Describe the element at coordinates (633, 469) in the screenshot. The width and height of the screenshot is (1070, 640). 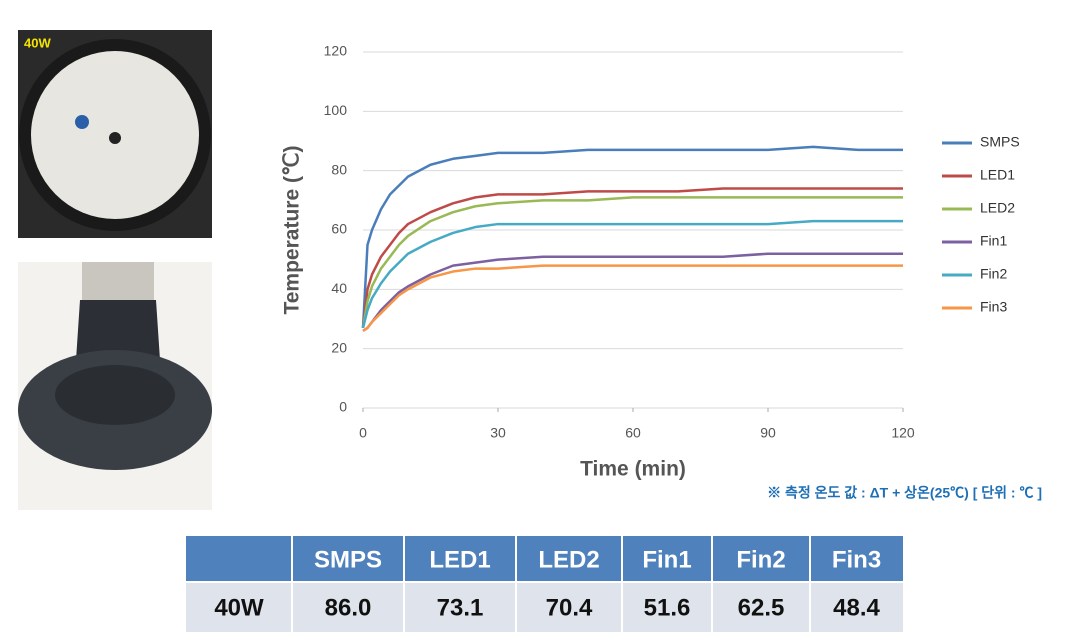
I see `x-axis-title: Time (min)` at that location.